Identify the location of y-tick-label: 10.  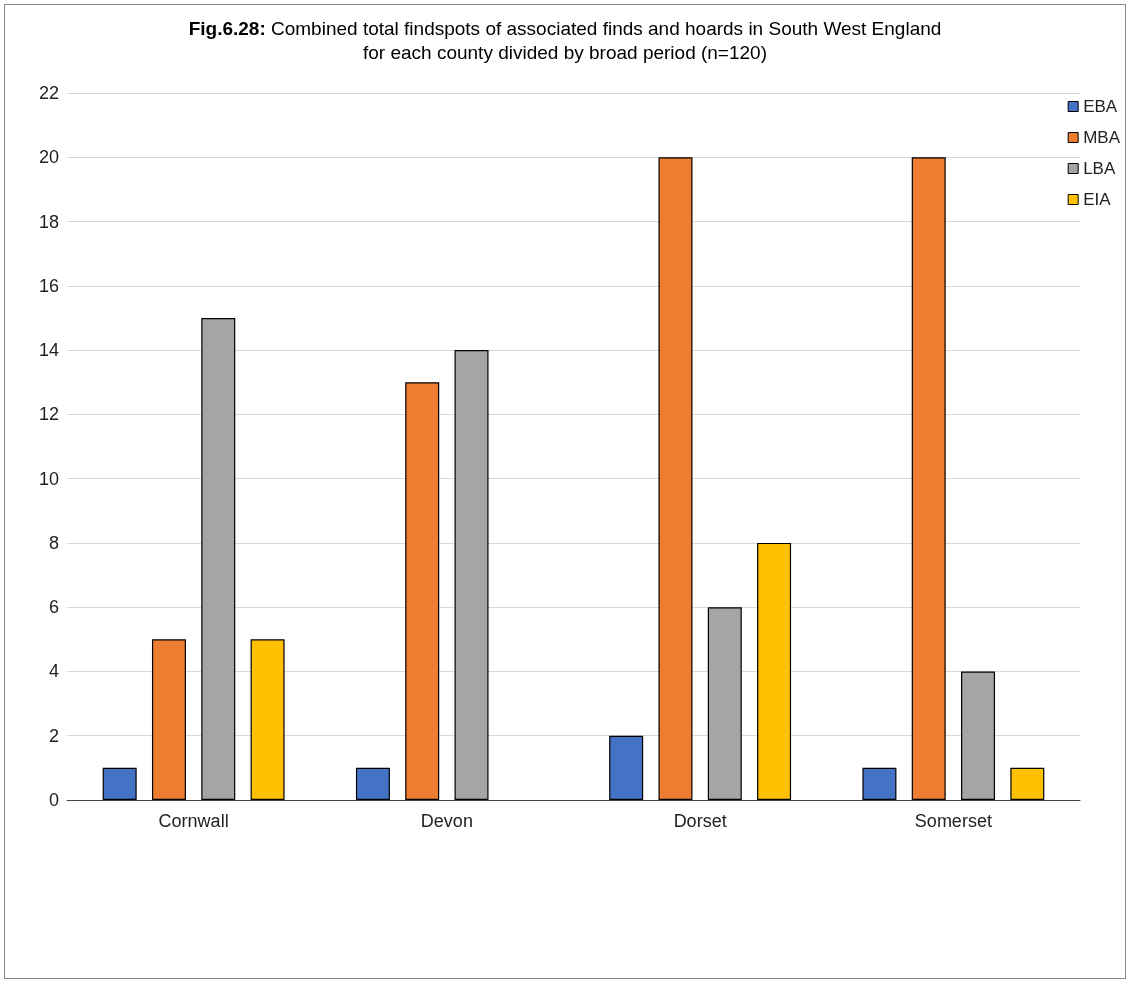
(48, 478).